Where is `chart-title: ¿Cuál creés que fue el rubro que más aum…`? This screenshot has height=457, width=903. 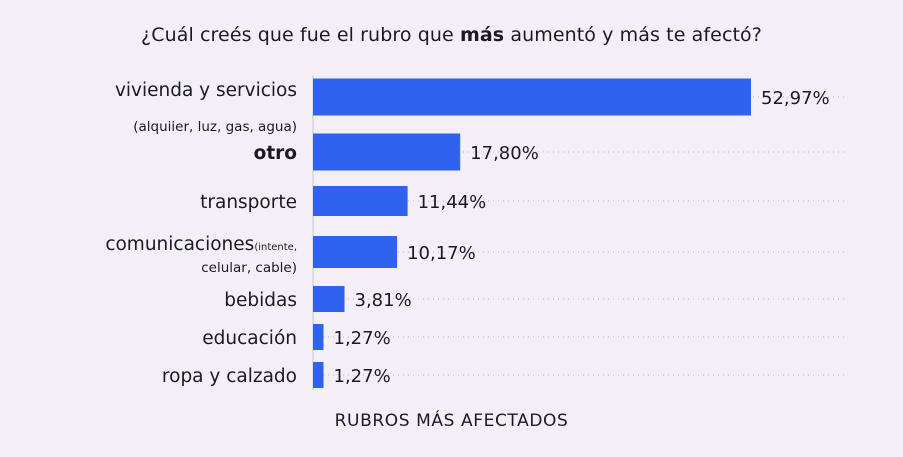
chart-title: ¿Cuál creés que fue el rubro que más aum… is located at coordinates (451, 35).